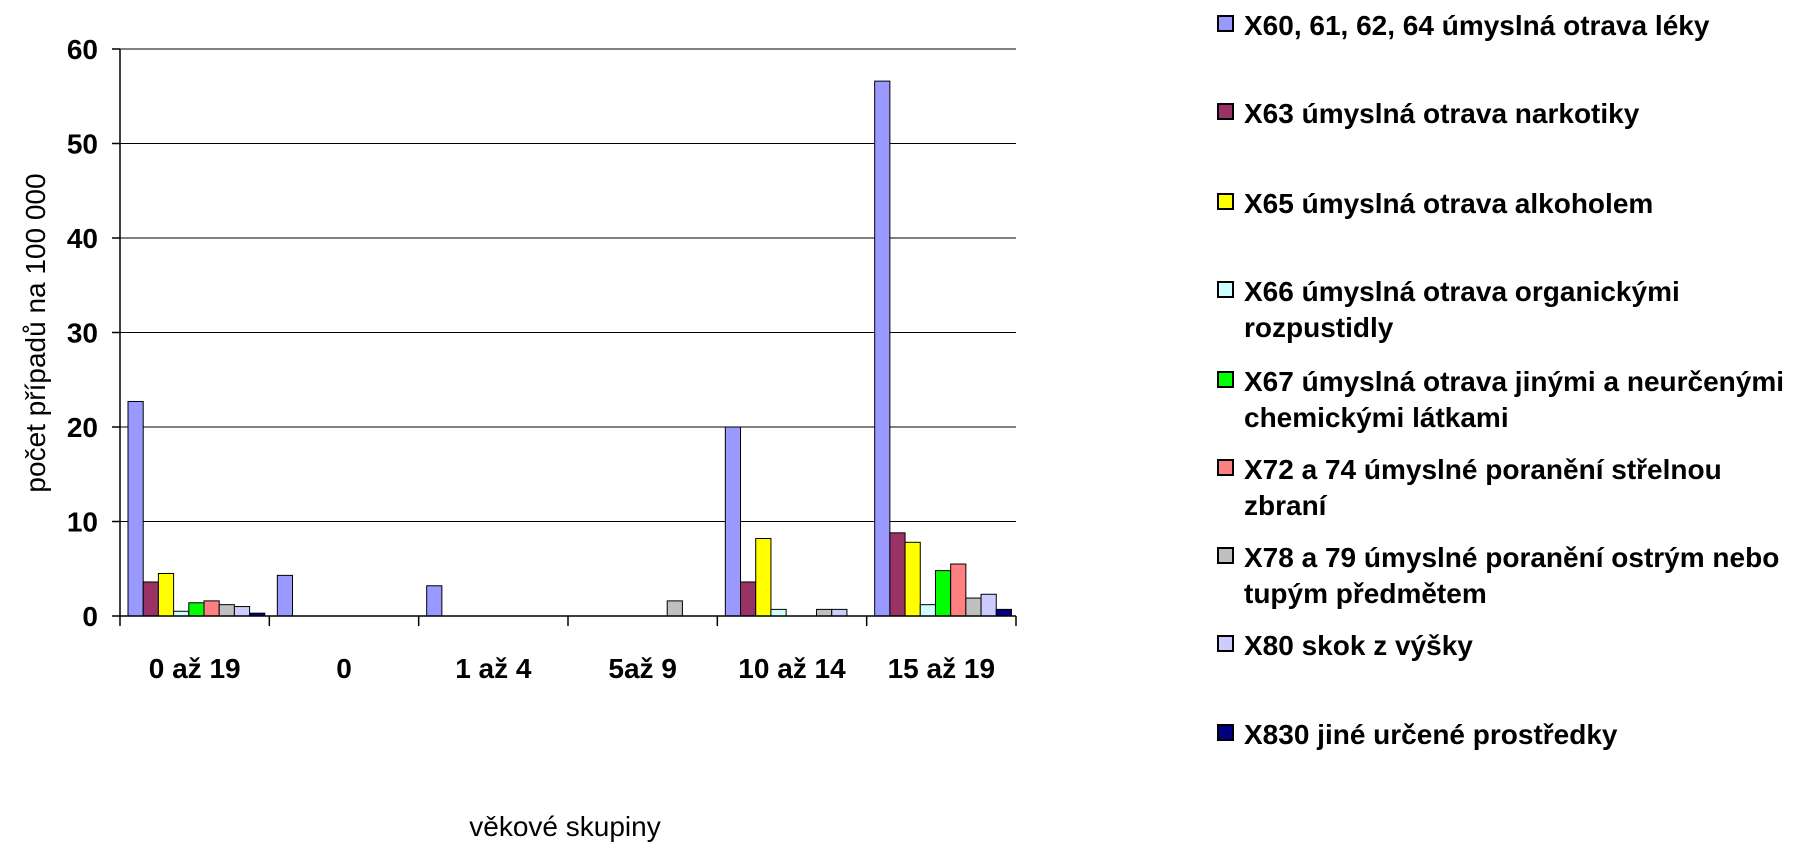 This screenshot has height=859, width=1807. What do you see at coordinates (344, 668) in the screenshot?
I see `x-tick-label: 0` at bounding box center [344, 668].